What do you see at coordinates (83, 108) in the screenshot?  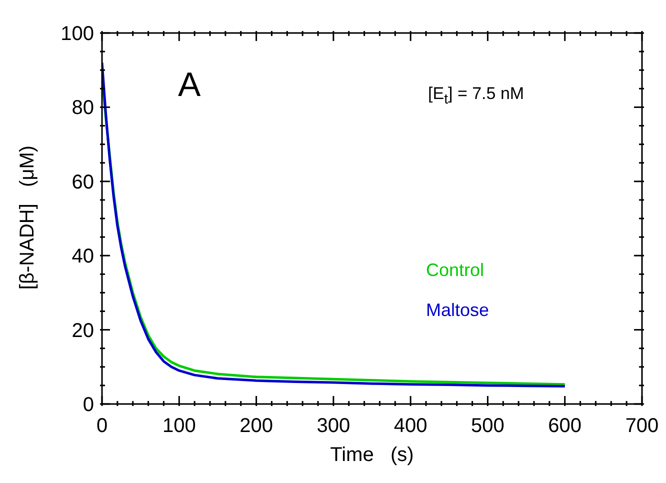 I see `y-tick-label: 80` at bounding box center [83, 108].